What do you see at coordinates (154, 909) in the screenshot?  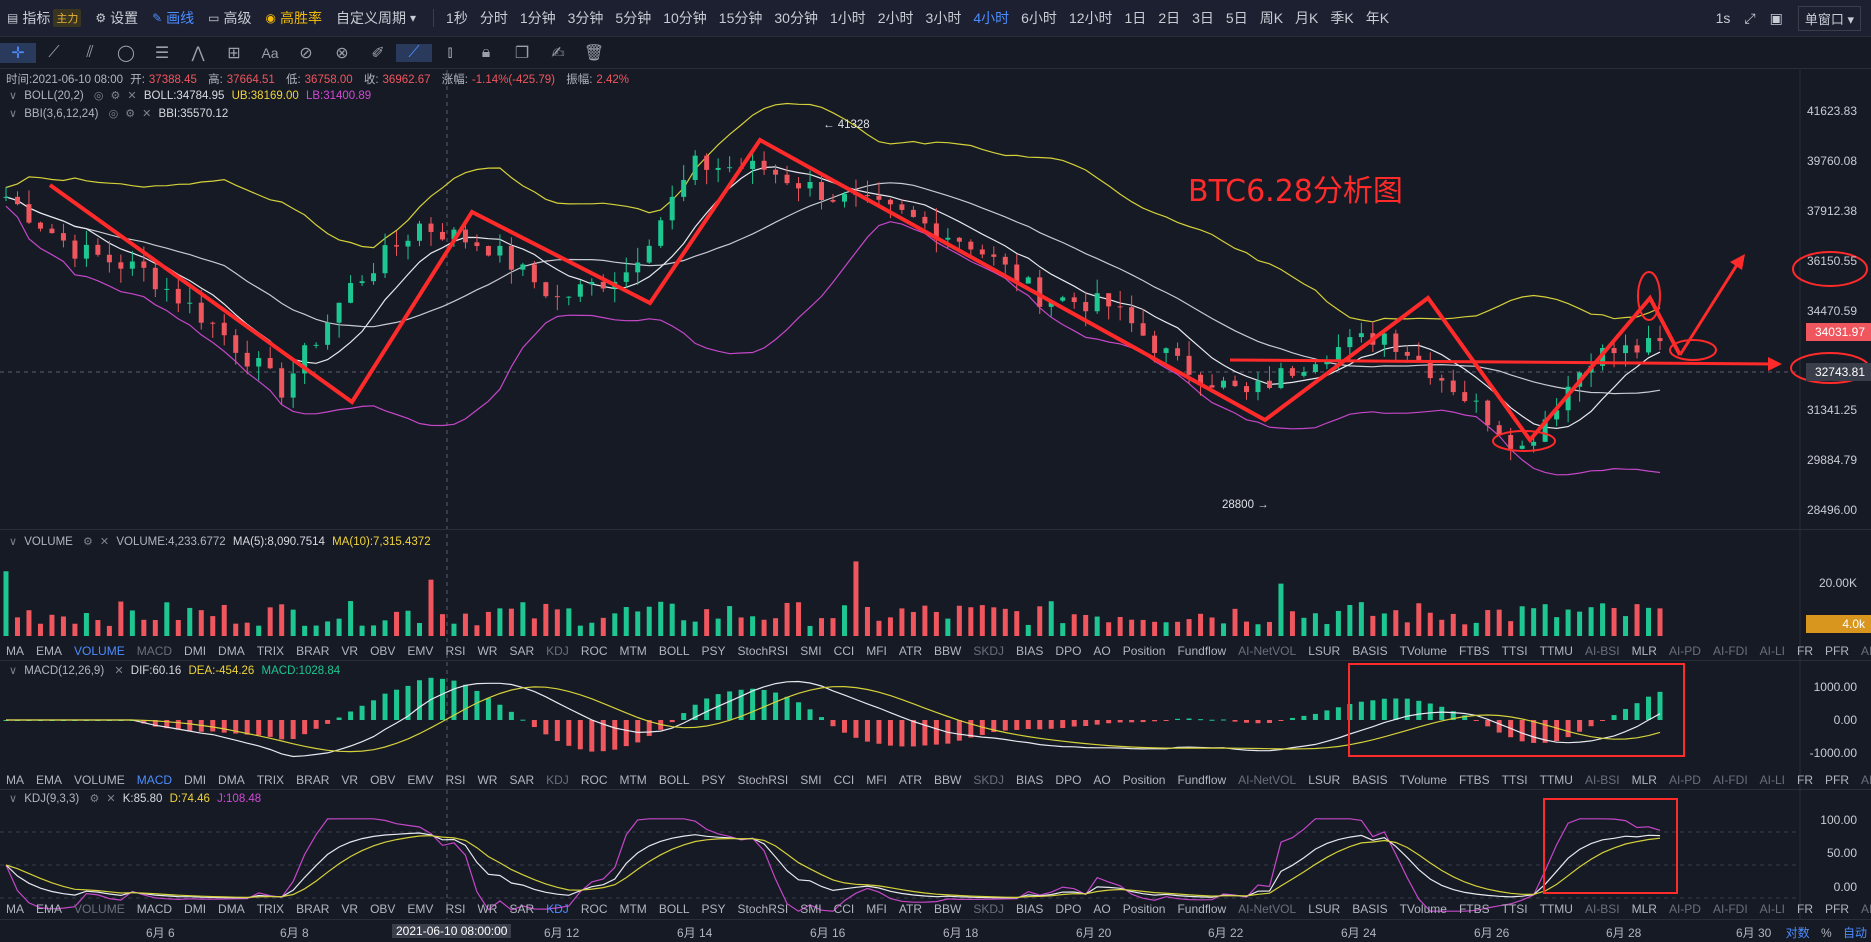 I see `indicator-tab-macd: MACD` at bounding box center [154, 909].